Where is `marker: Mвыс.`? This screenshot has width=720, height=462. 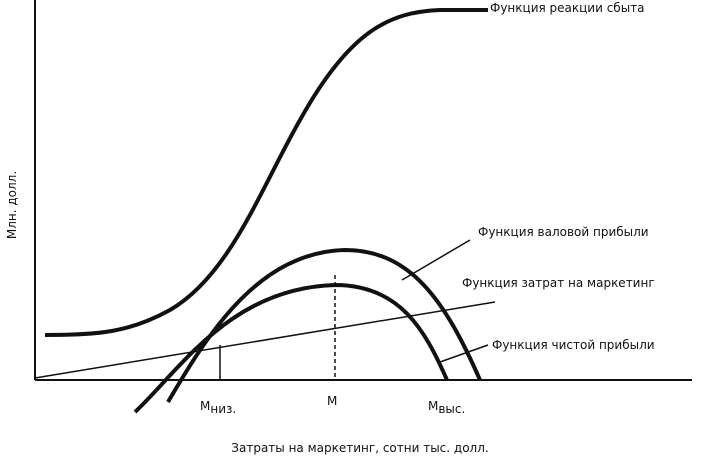
marker: Mвыс. is located at coordinates (446, 407).